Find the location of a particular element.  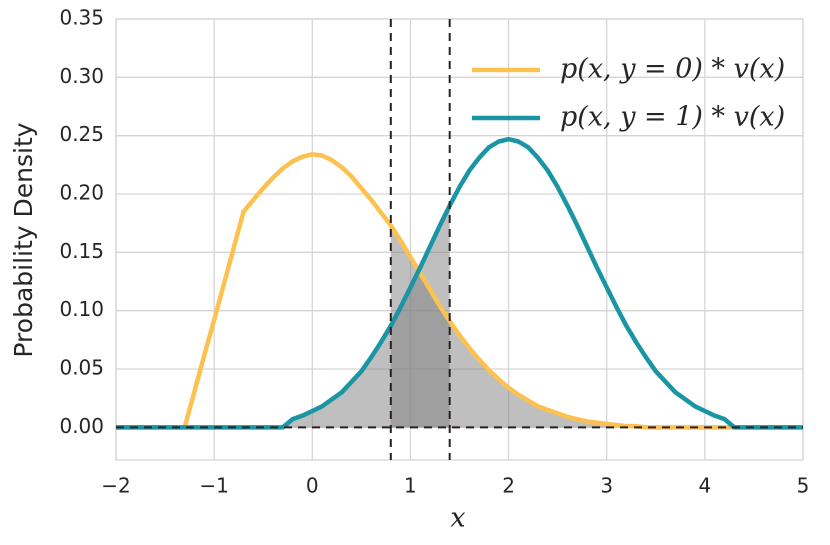

legend-label: p(x, y = 0) * v(x) is located at coordinates (672, 69).